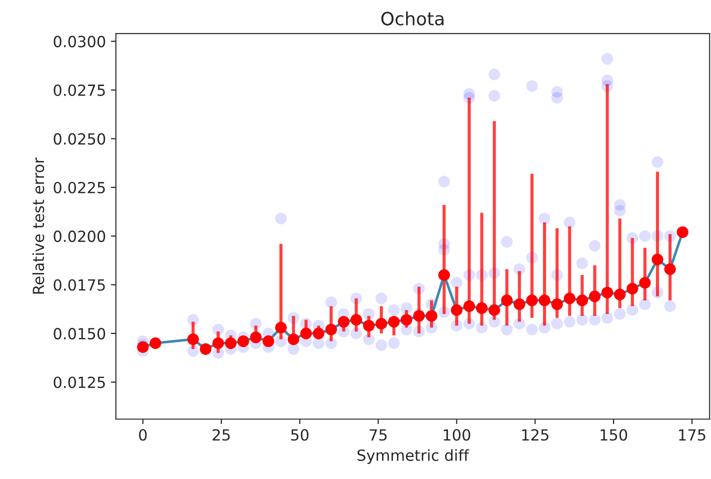 The image size is (711, 479). Describe the element at coordinates (80, 334) in the screenshot. I see `y-tick-label: 0.0150` at that location.